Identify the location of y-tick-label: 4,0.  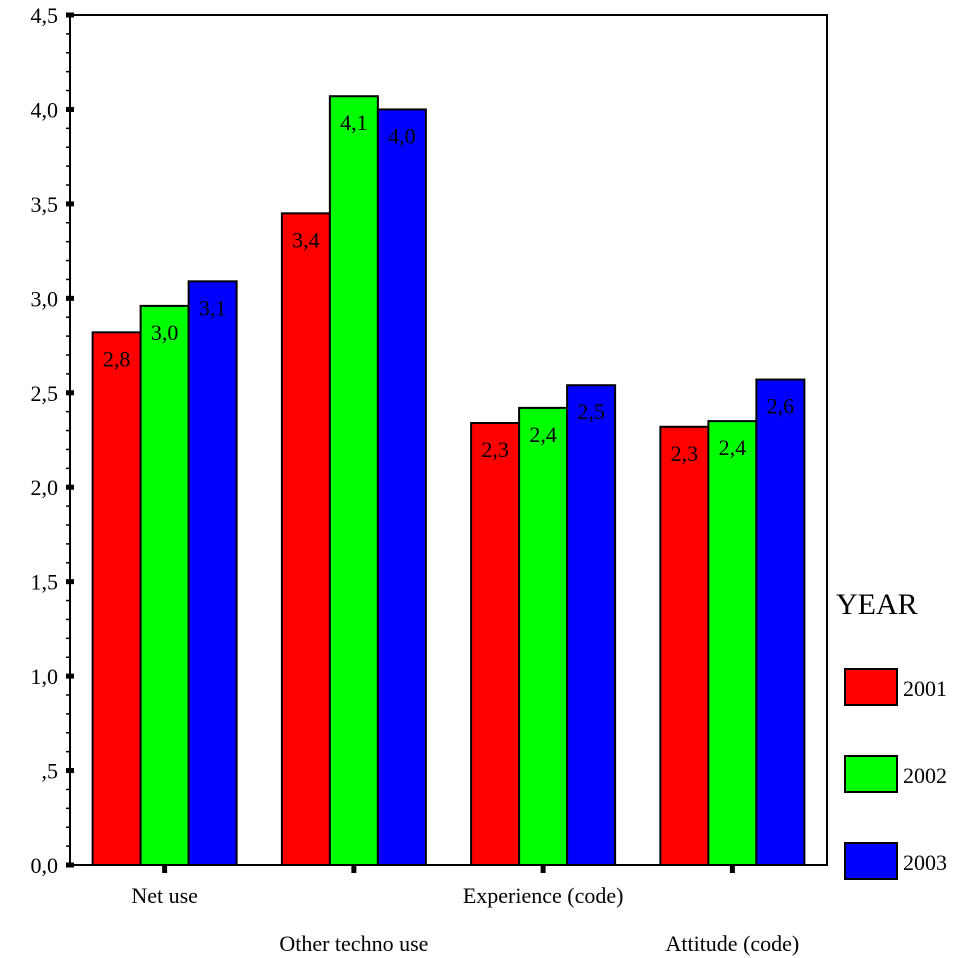
(45, 109).